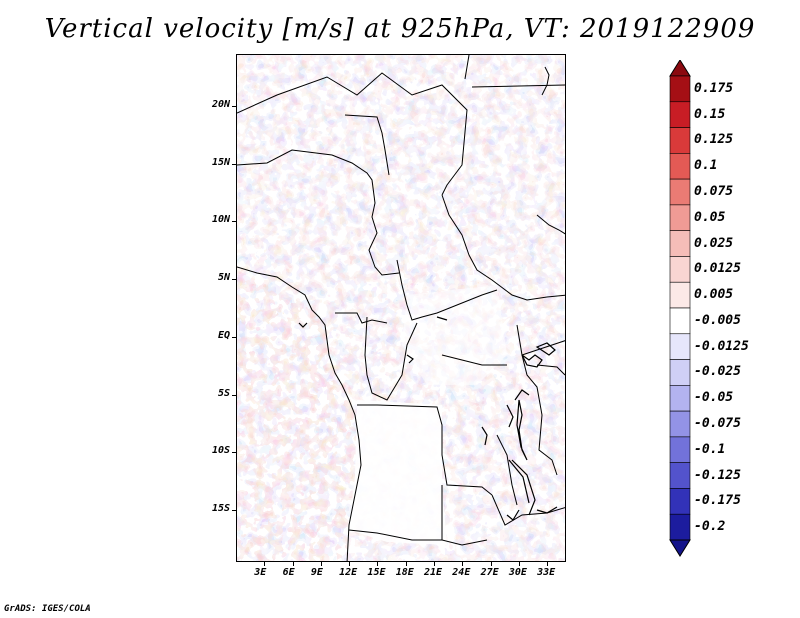 This screenshot has width=800, height=618. Describe the element at coordinates (717, 372) in the screenshot. I see `colorbar-label: -0.025` at that location.